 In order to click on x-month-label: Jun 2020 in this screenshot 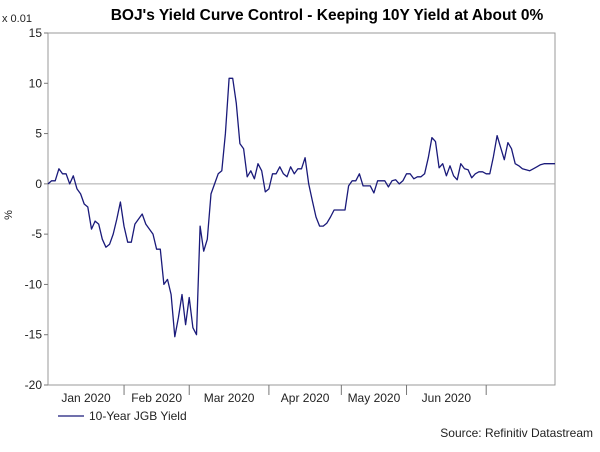, I will do `click(447, 398)`.